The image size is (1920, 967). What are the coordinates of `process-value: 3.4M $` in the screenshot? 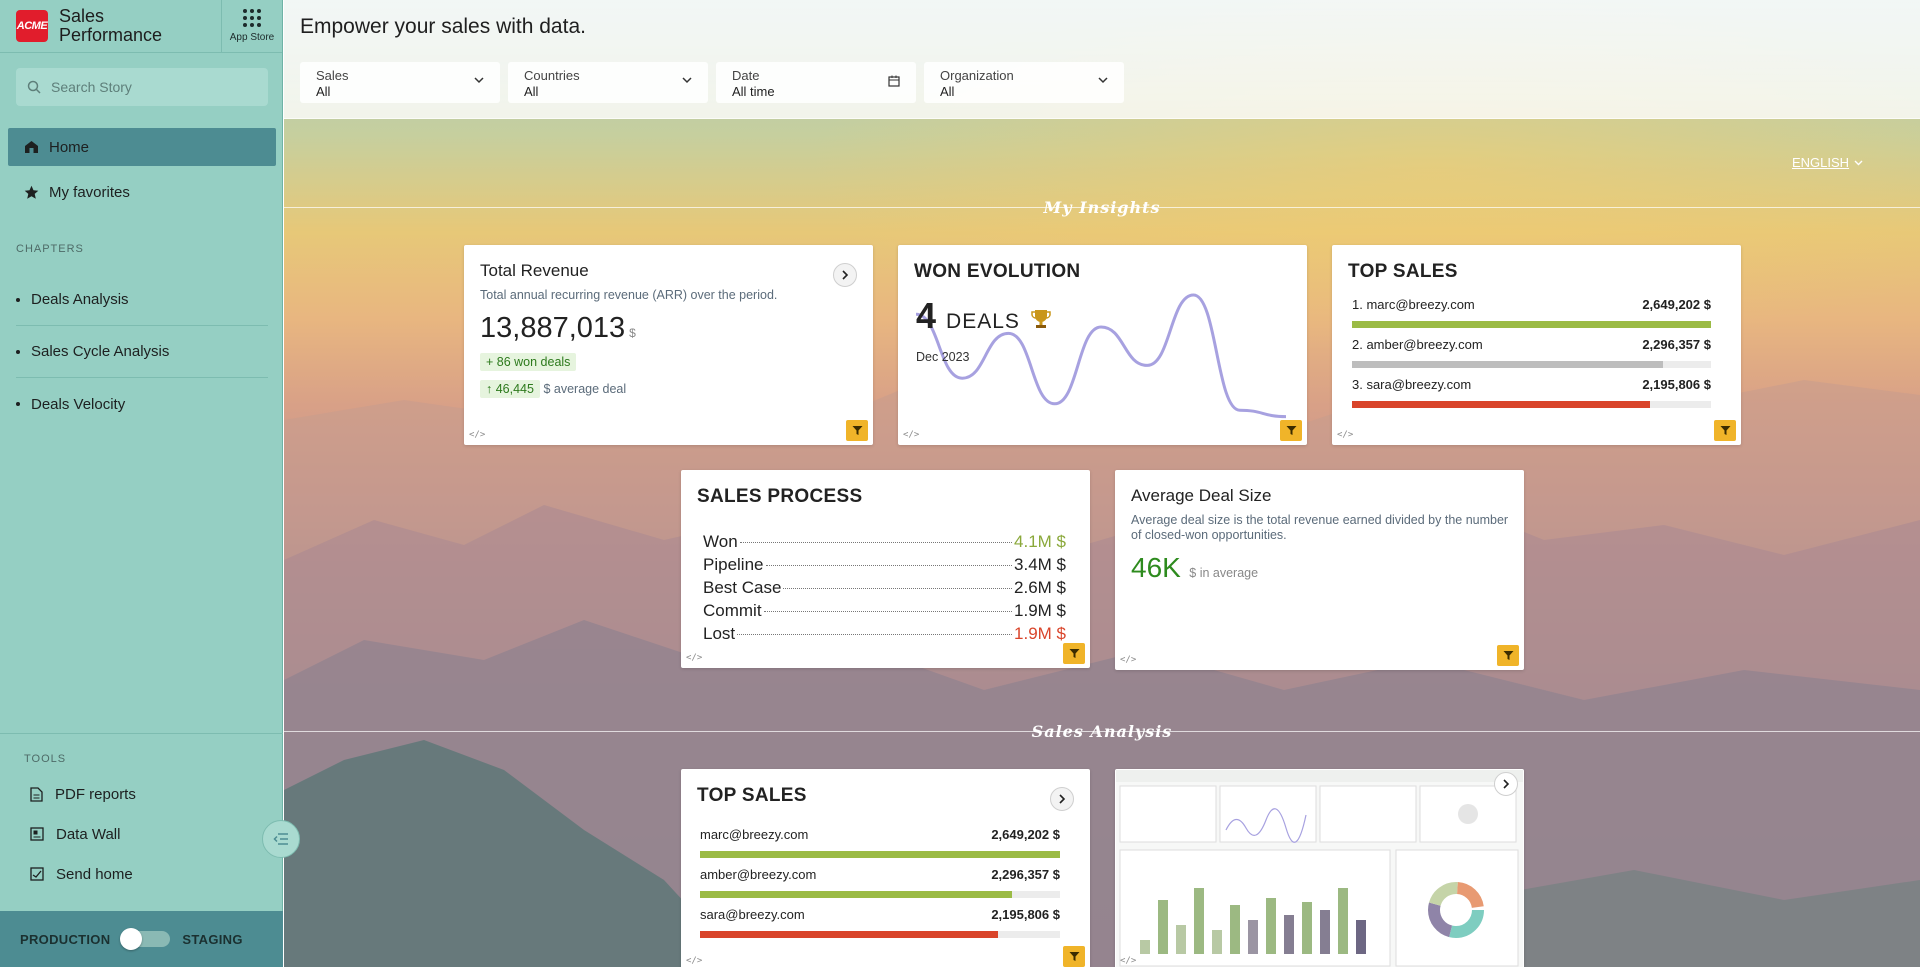 It's located at (1040, 564).